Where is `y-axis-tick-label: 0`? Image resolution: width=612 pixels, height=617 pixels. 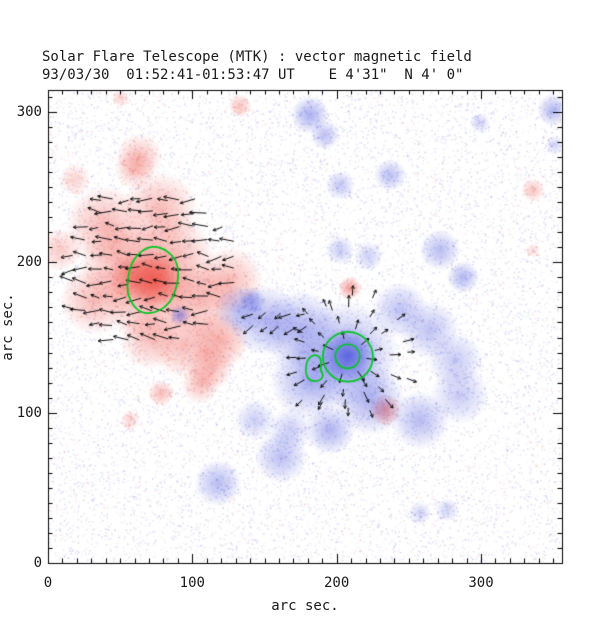
y-axis-tick-label: 0 is located at coordinates (37, 563).